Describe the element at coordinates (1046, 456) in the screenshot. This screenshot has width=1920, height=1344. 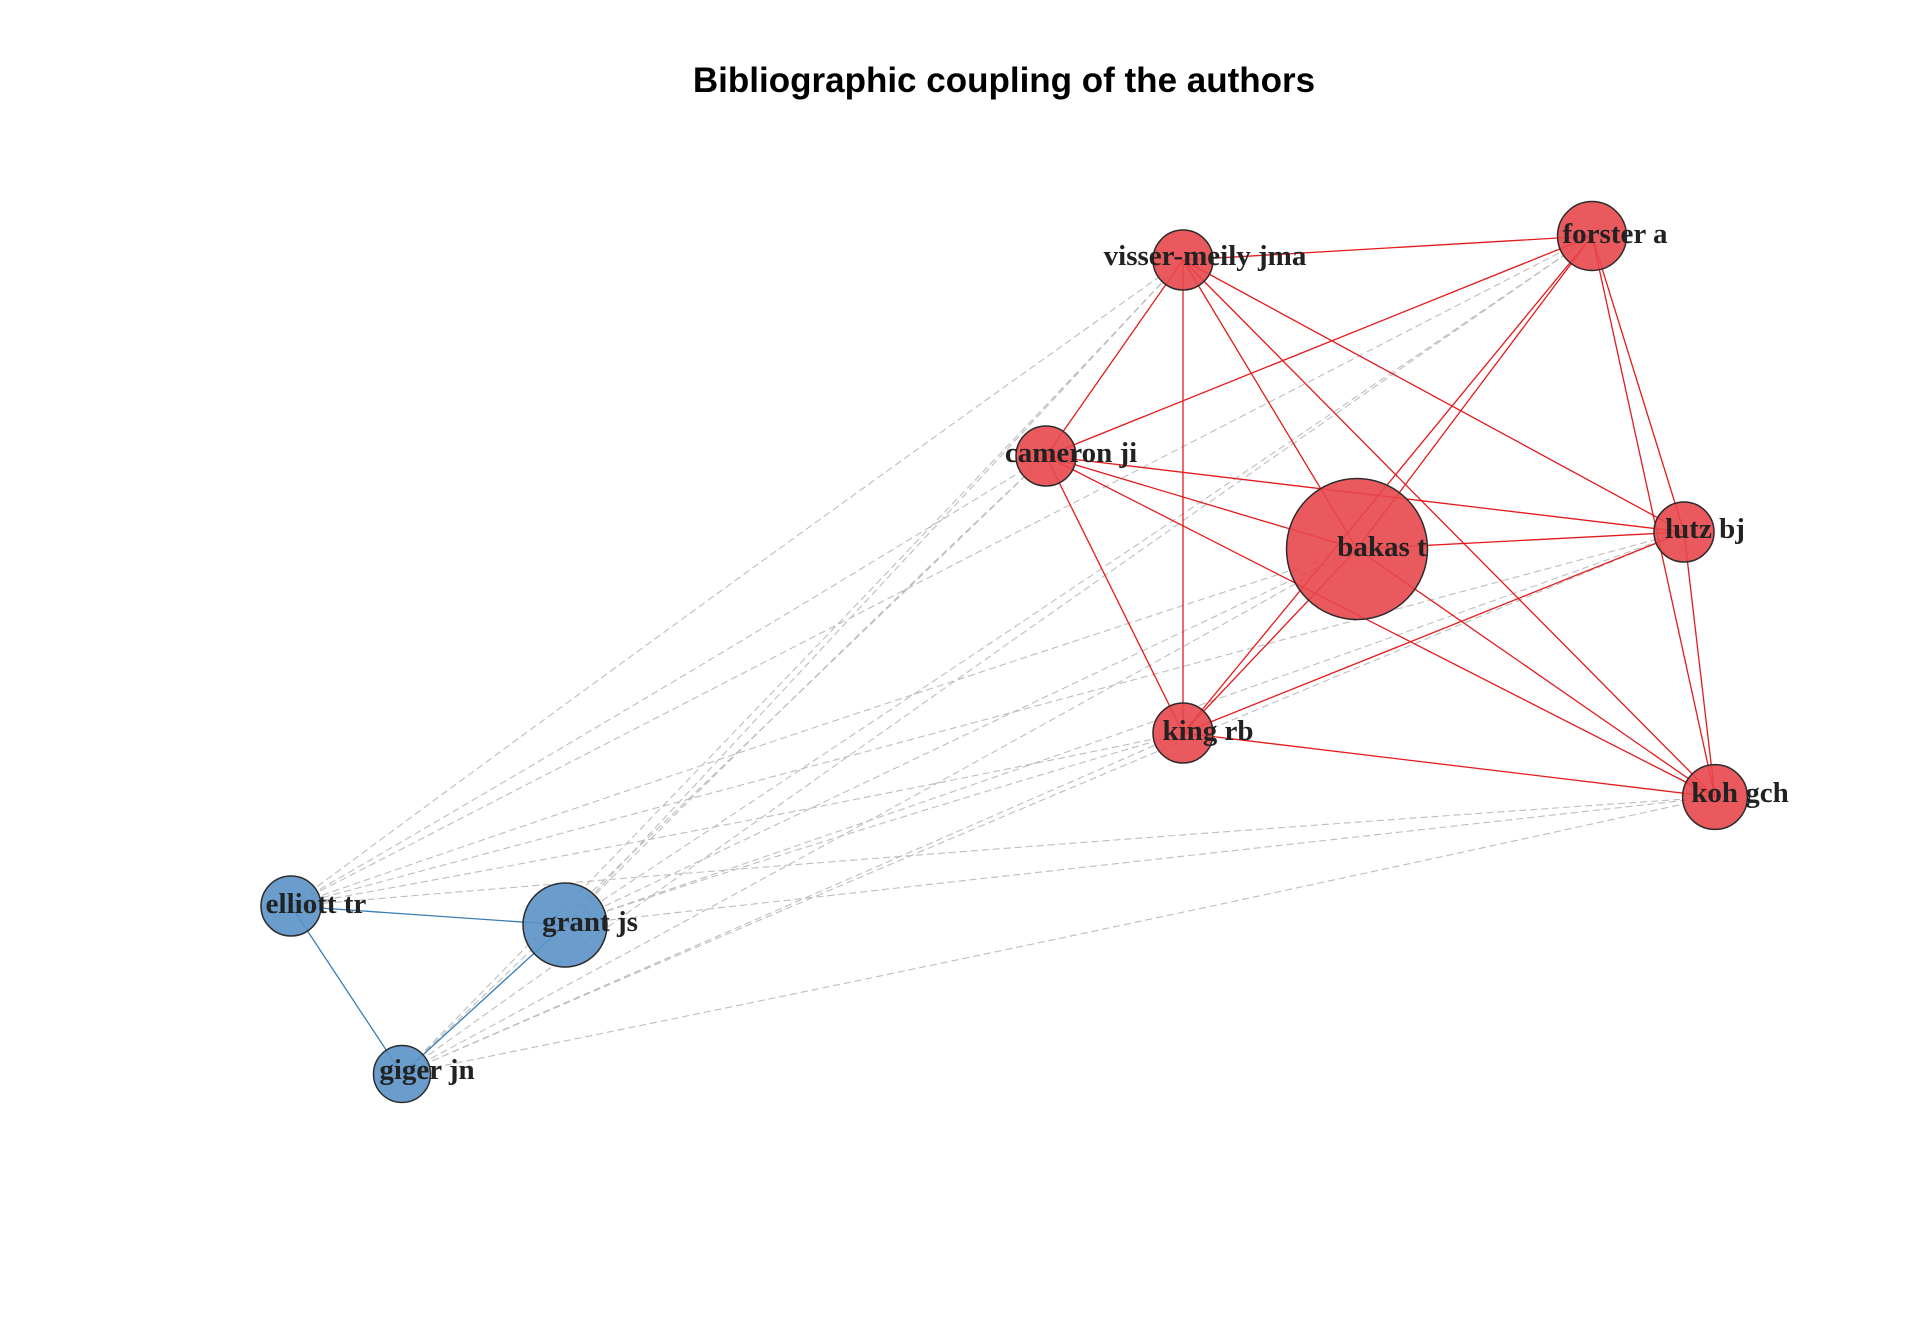
I see `node-cameron-ji` at that location.